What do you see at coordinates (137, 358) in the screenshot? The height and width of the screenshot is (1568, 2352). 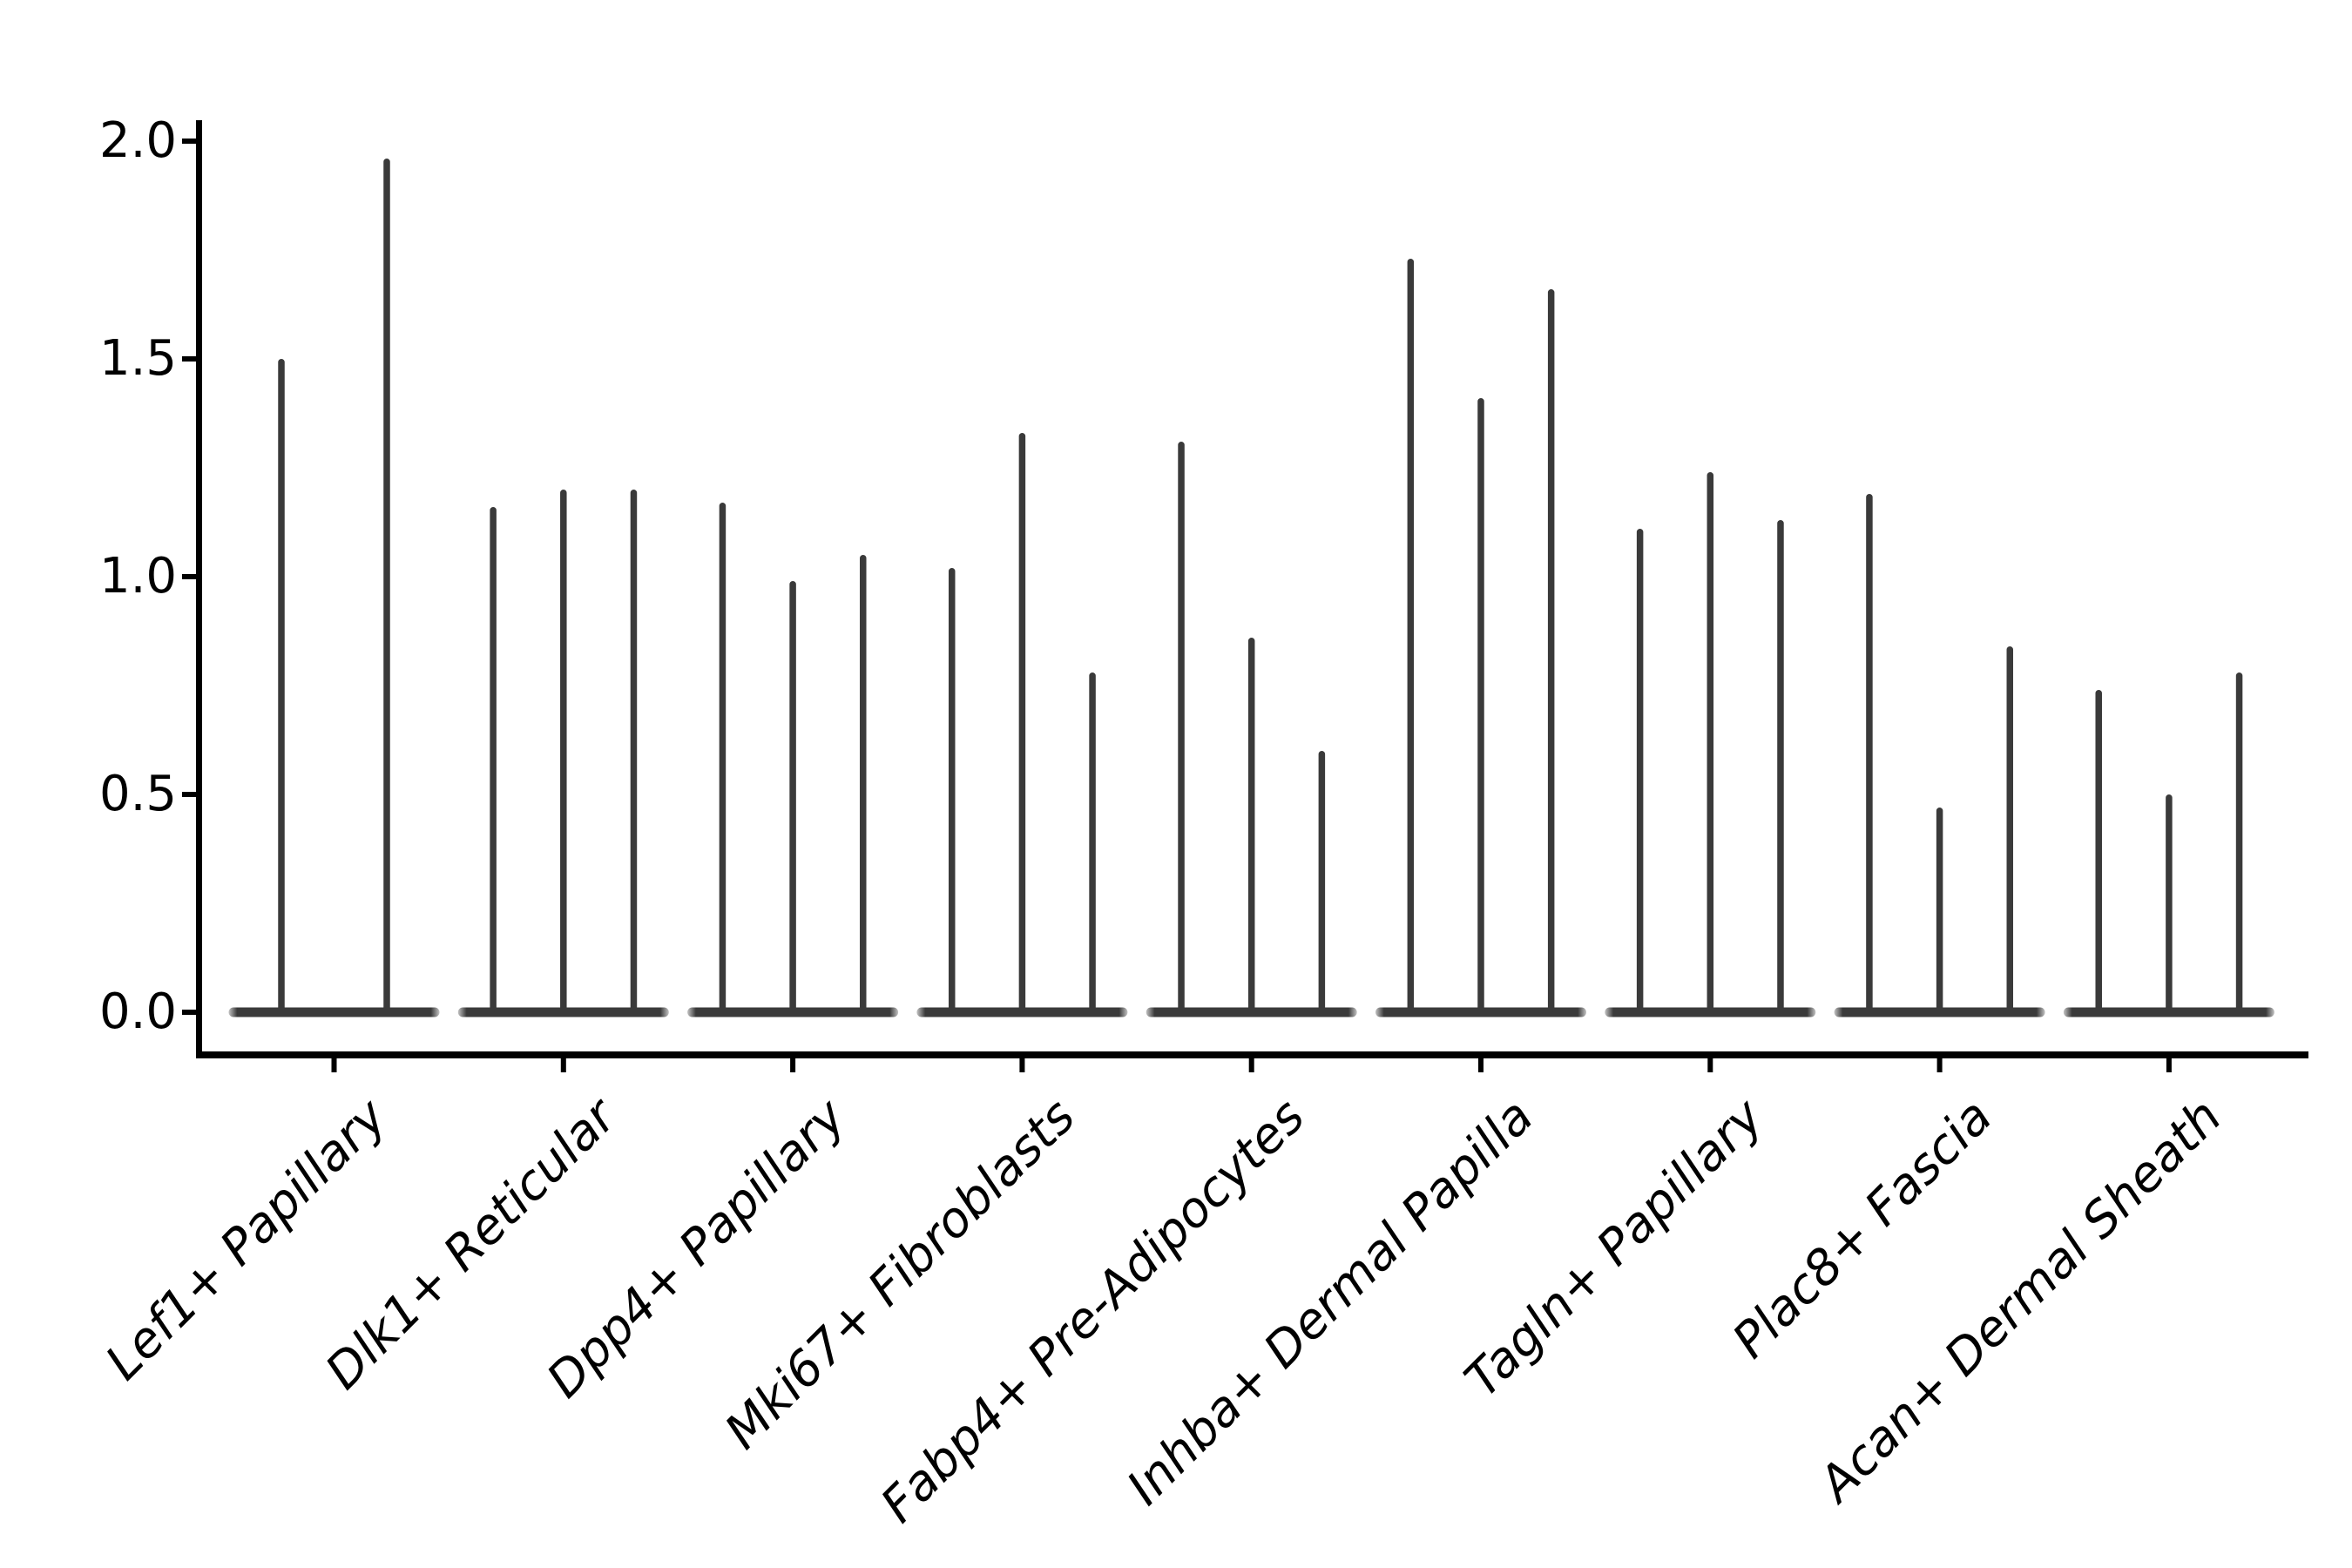 I see `y-tick-label-4: 1.5` at bounding box center [137, 358].